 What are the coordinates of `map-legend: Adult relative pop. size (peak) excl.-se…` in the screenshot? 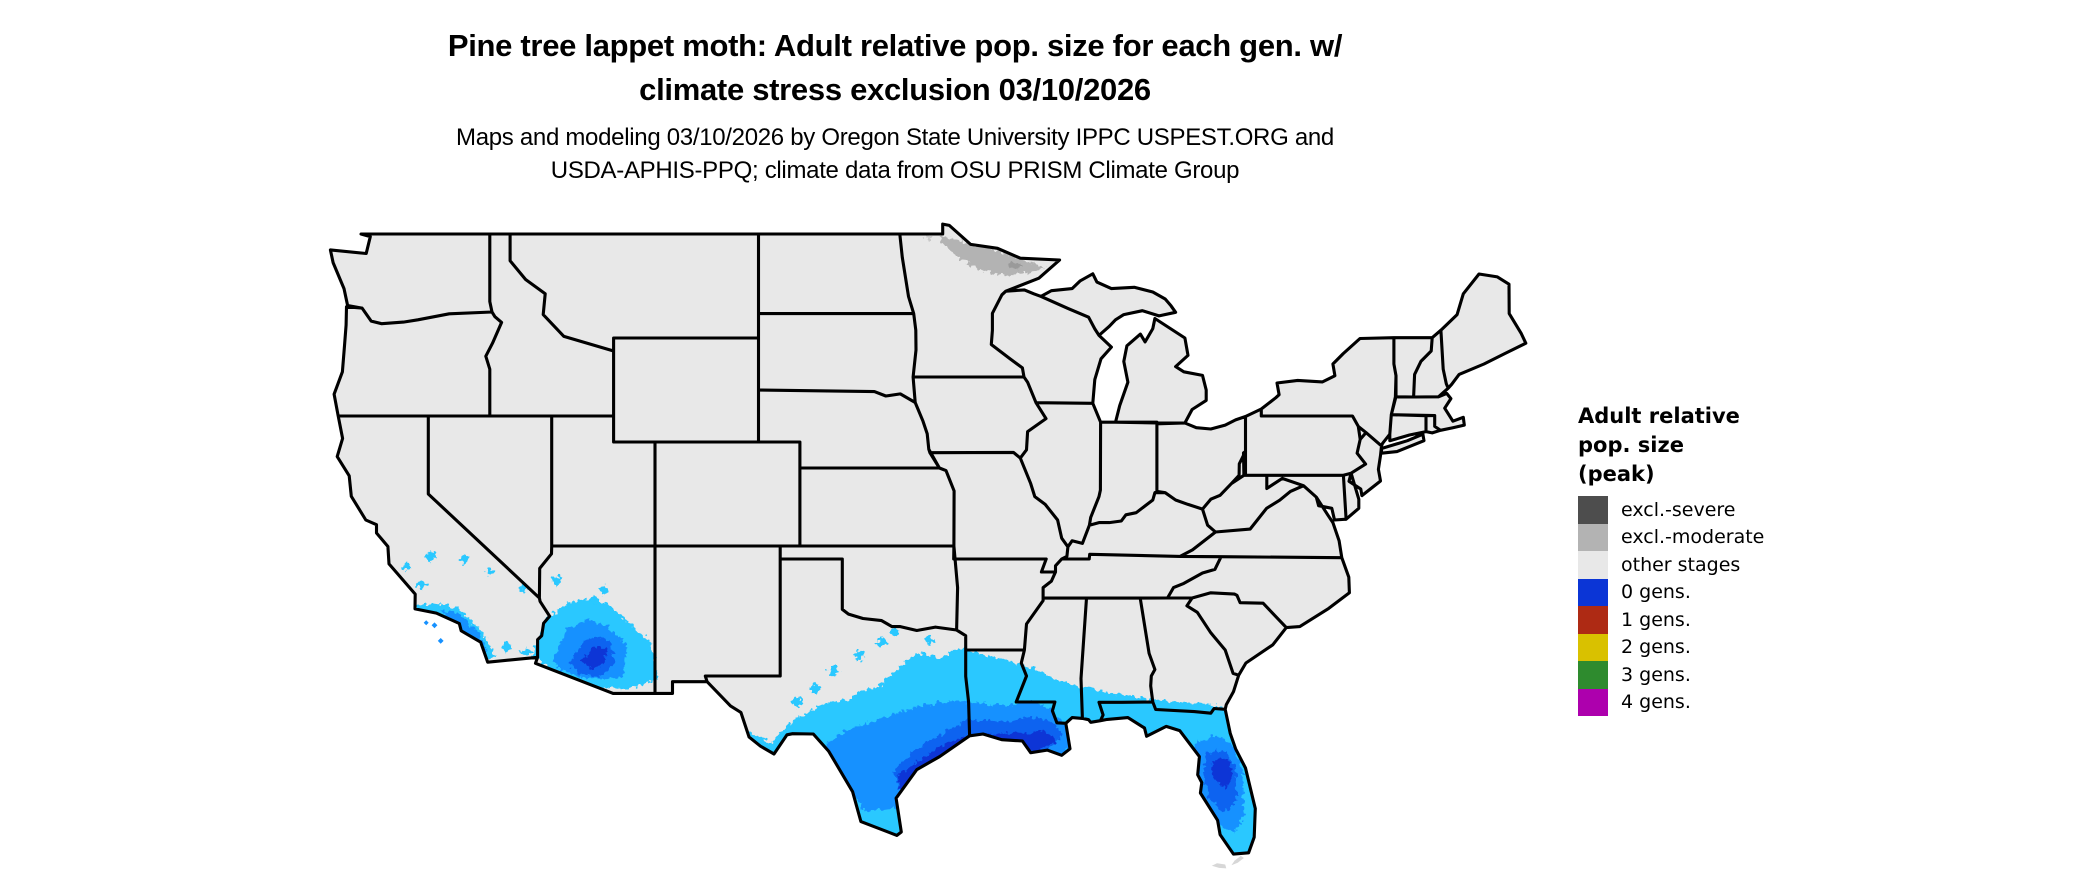 It's located at (1743, 559).